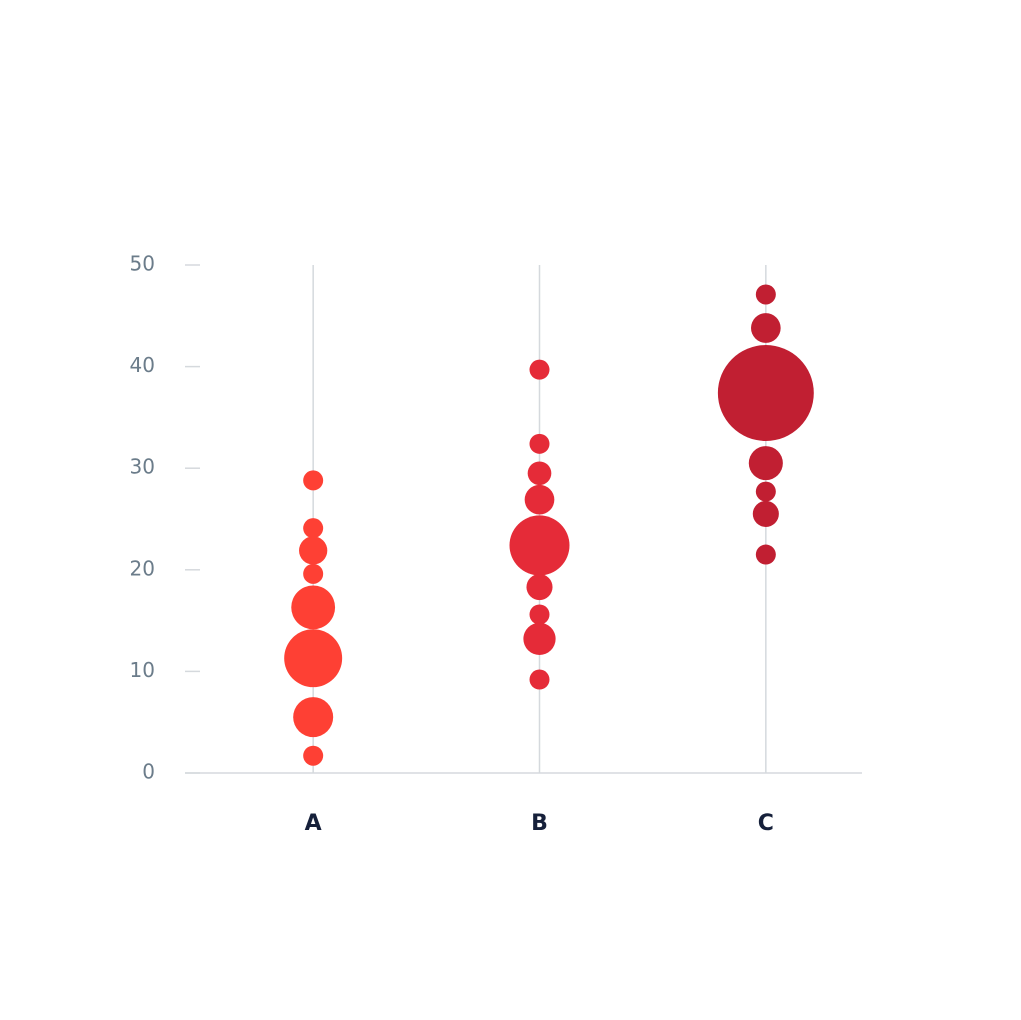 This screenshot has width=1021, height=1020. Describe the element at coordinates (142, 365) in the screenshot. I see `y-tick-label: 40` at that location.